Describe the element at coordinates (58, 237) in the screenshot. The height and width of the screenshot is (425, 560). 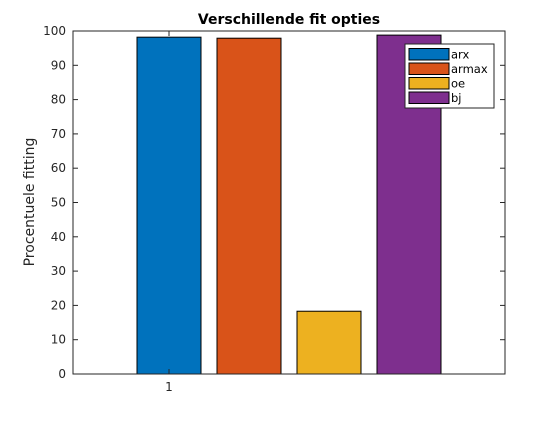
I see `y-tick-label: 40` at that location.